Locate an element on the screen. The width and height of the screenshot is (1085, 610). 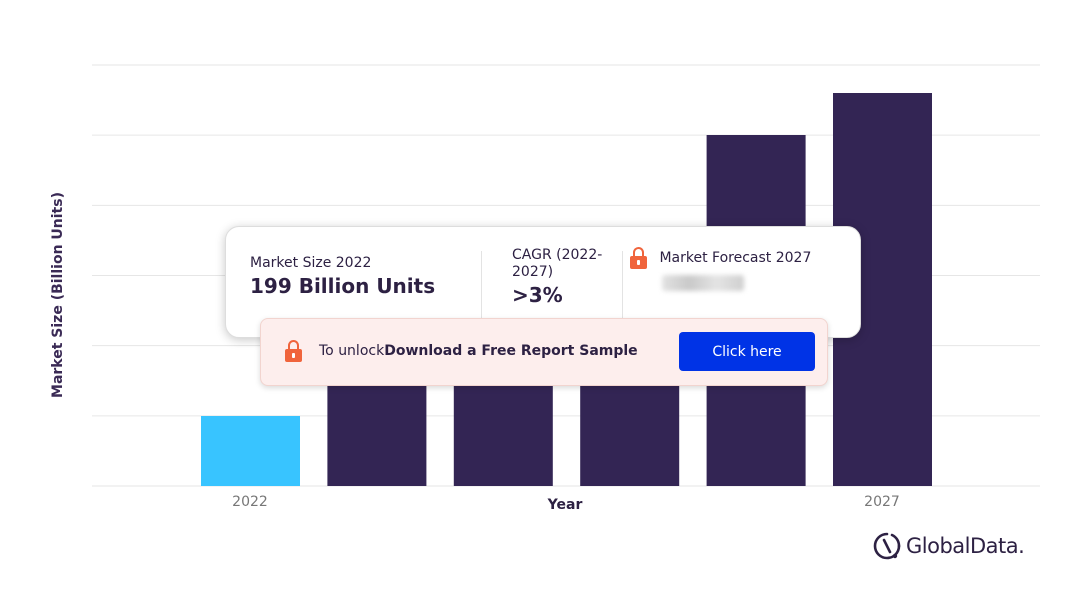
market-size-metric: Market Size 2022 199 Billion Units is located at coordinates (342, 310).